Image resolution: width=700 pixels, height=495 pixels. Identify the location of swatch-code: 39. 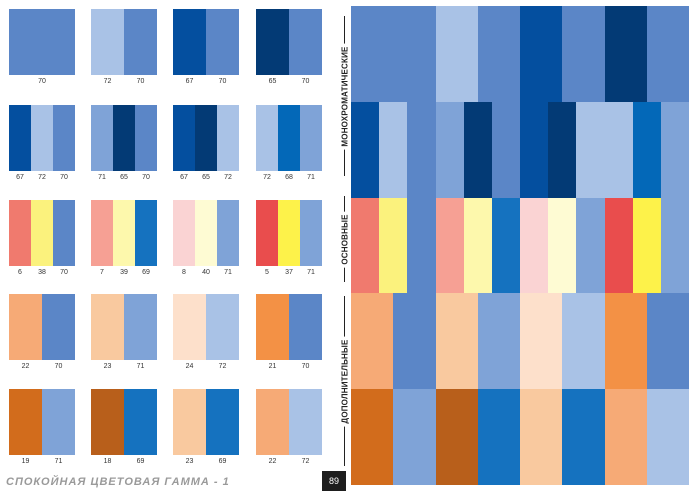
(124, 272).